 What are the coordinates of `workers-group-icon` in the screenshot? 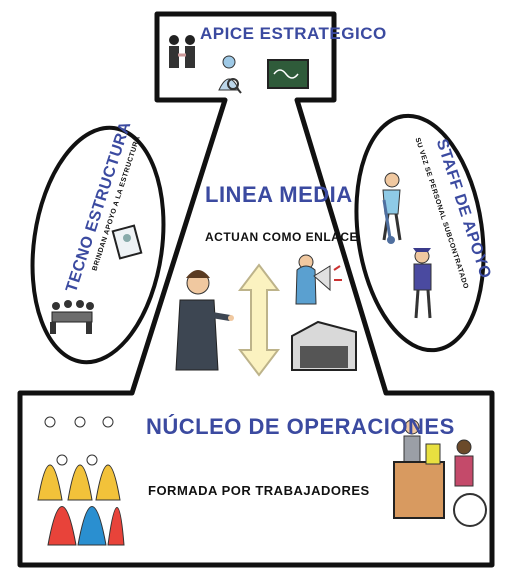 It's located at (81, 481).